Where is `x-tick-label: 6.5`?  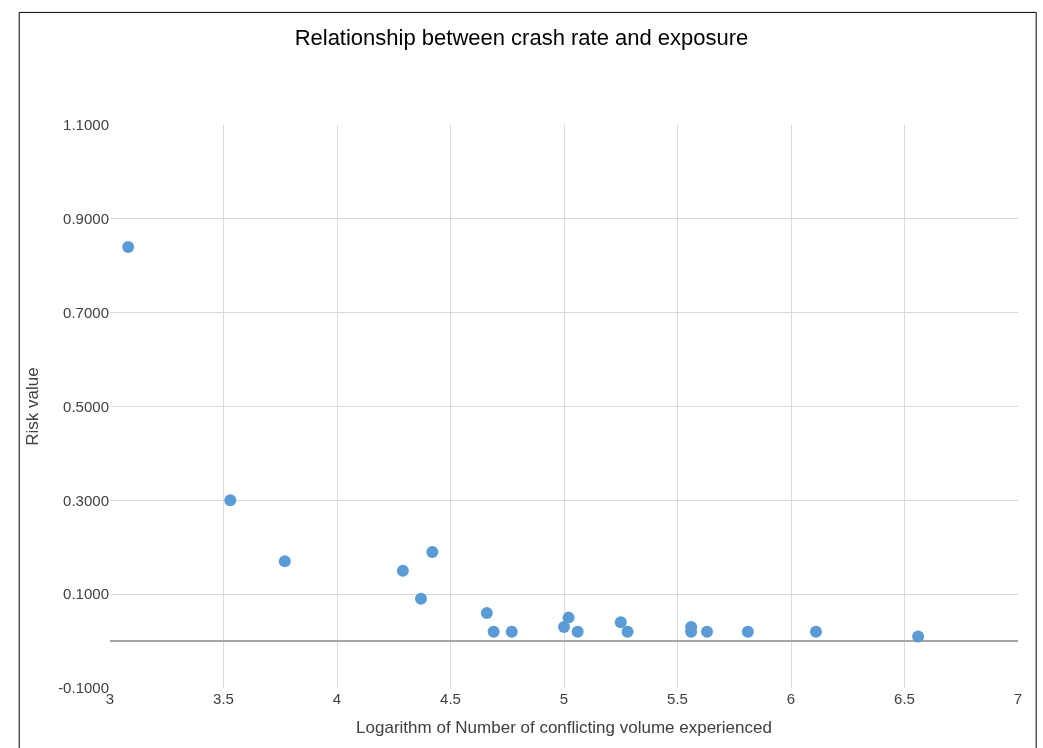
x-tick-label: 6.5 is located at coordinates (904, 698).